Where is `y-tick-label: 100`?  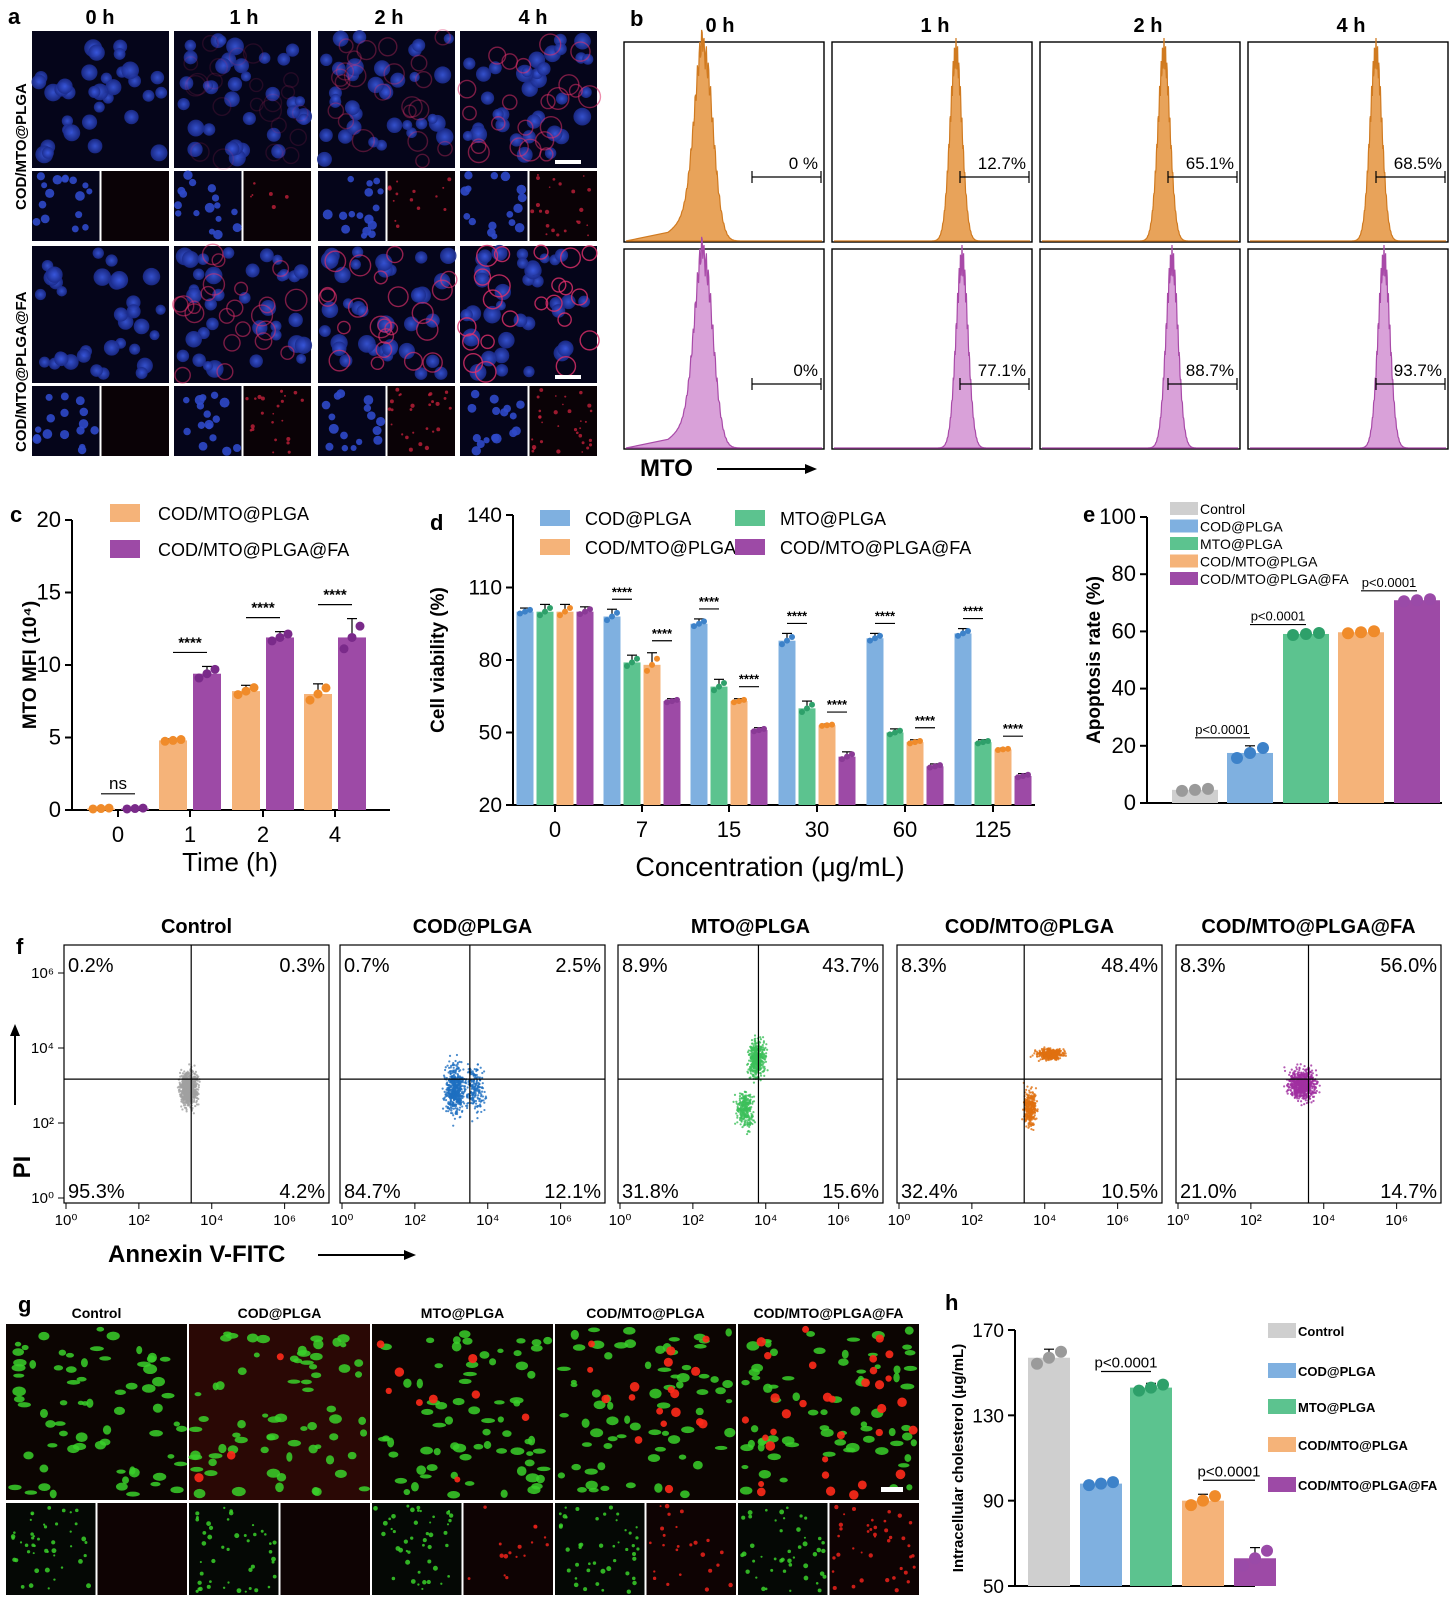
y-tick-label: 100 is located at coordinates (1117, 516).